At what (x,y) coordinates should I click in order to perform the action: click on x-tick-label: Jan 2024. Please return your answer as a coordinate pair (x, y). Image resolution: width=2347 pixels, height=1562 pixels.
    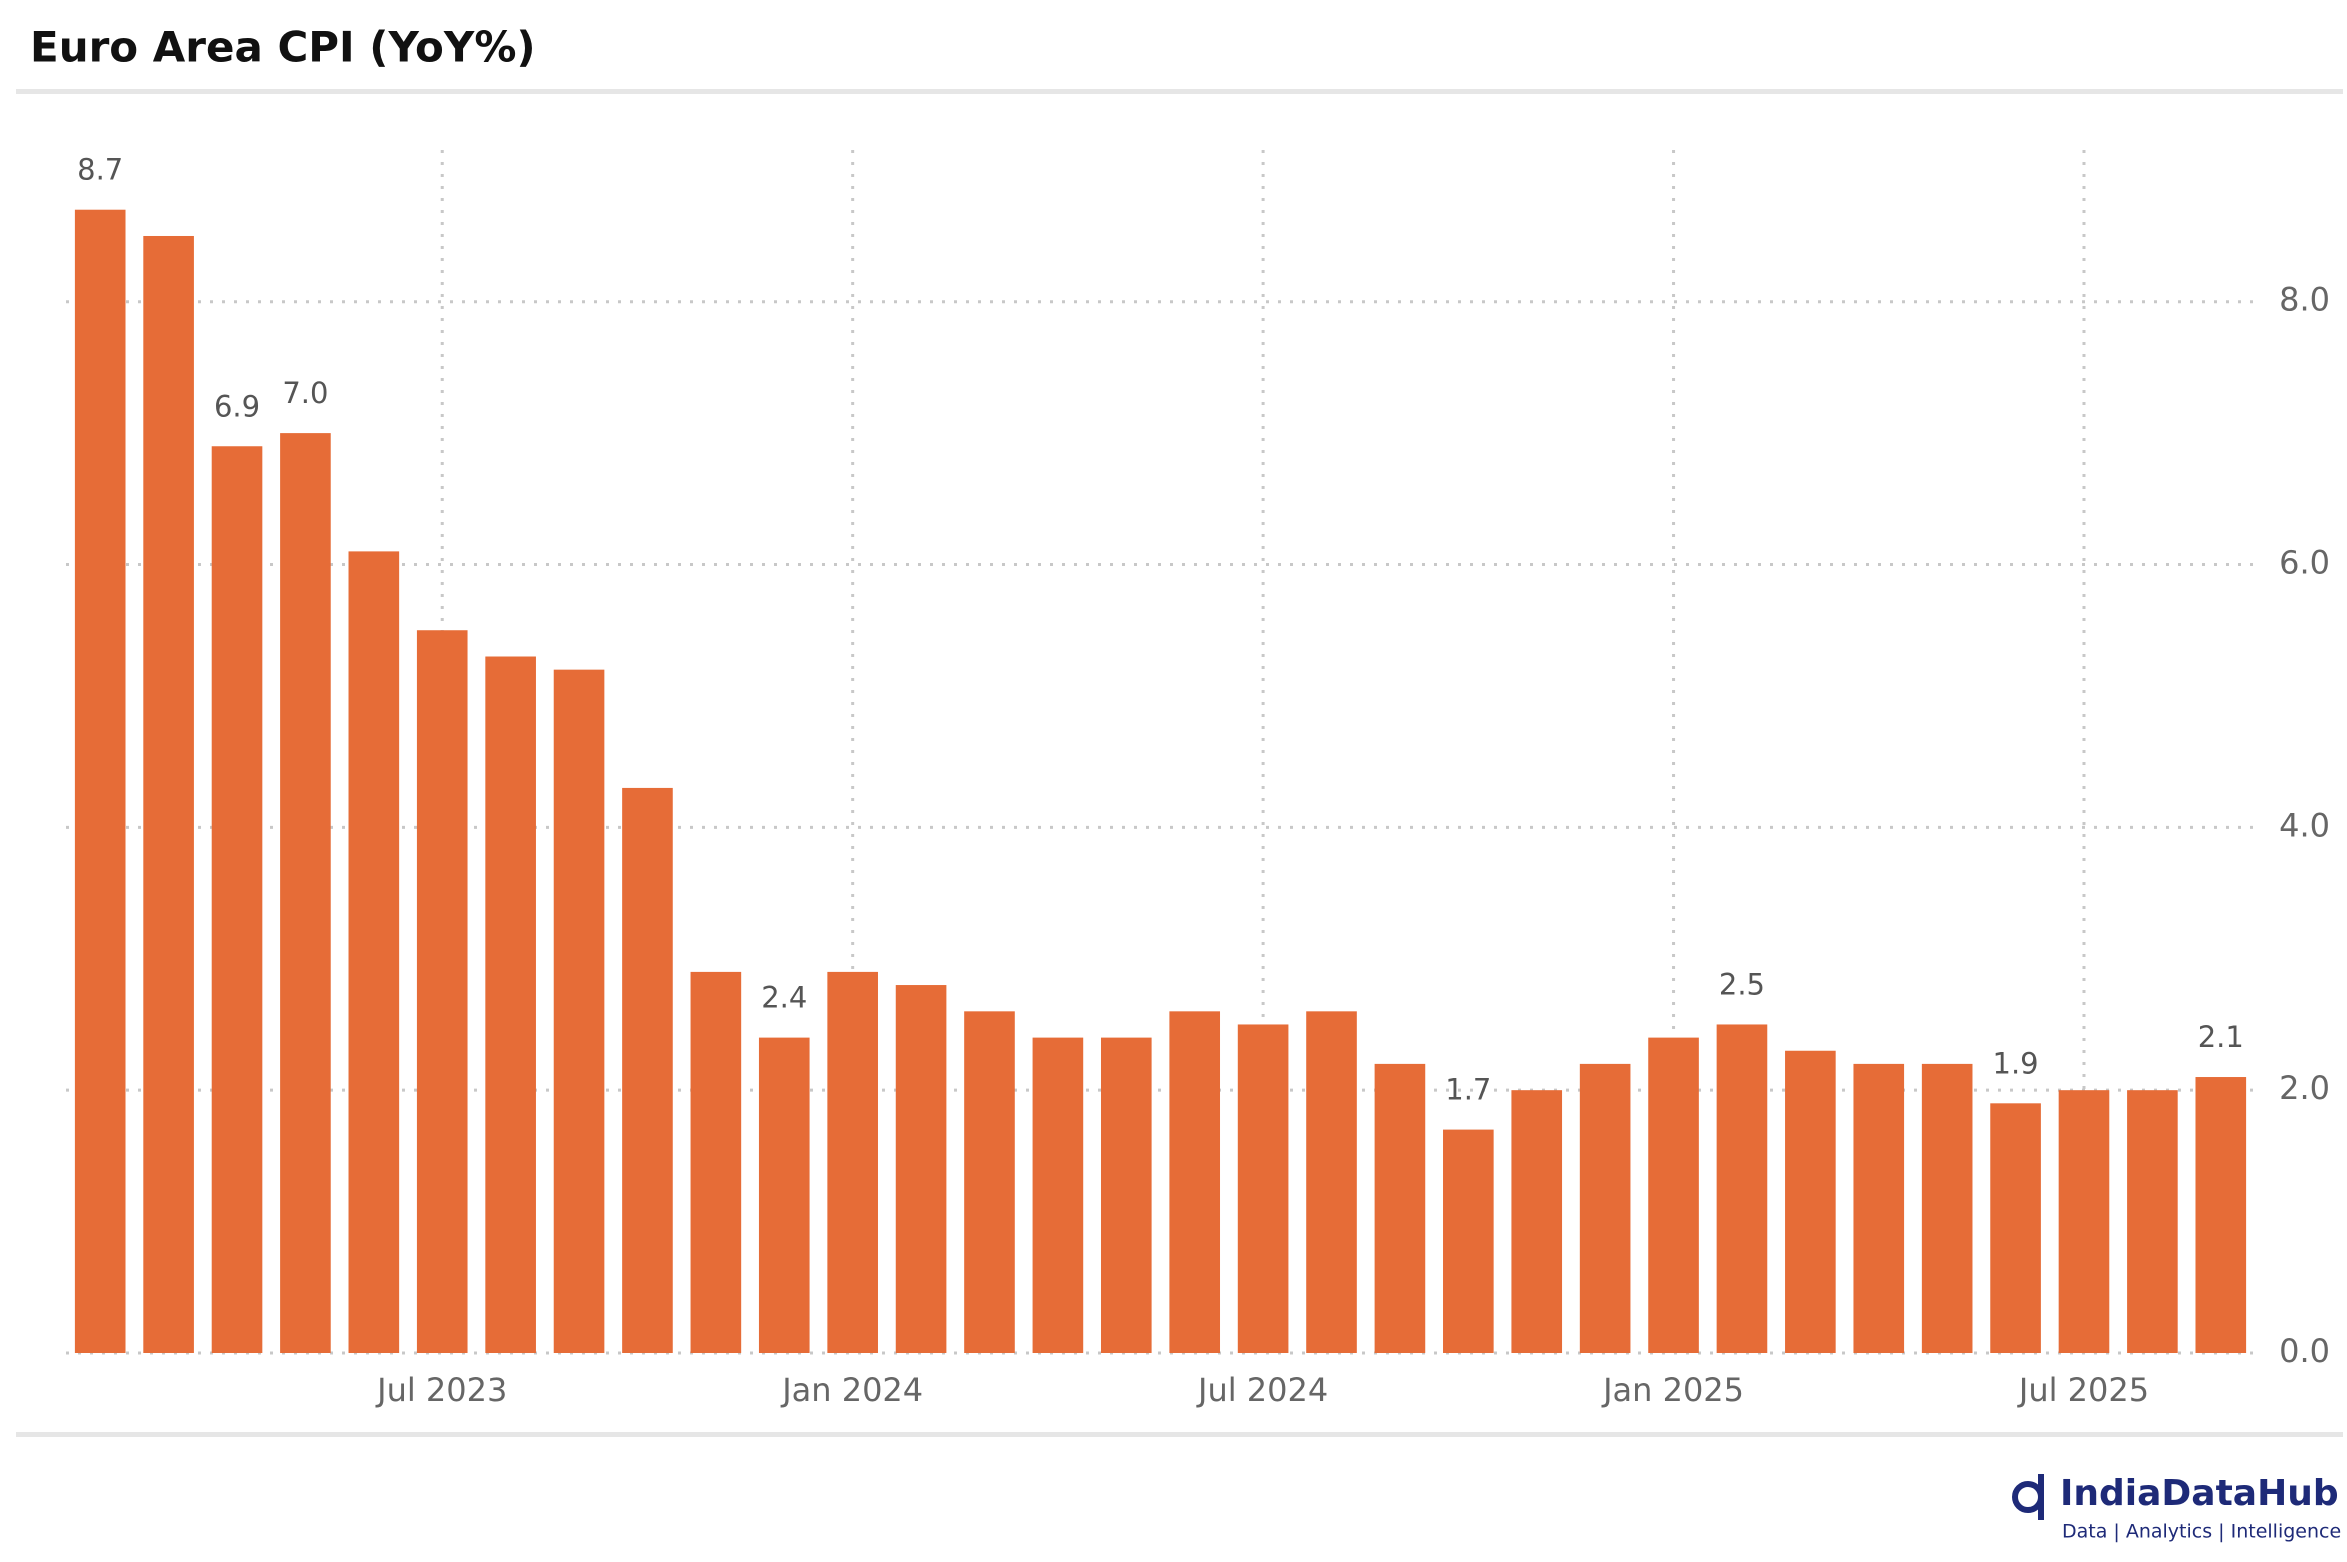
    Looking at the image, I should click on (851, 1390).